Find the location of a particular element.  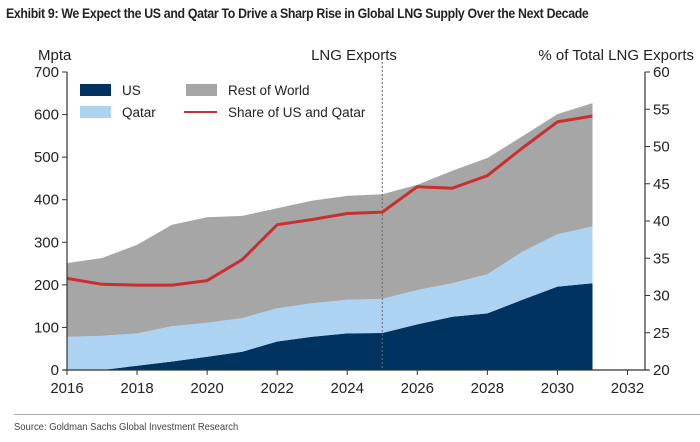

y-left-tick-label: 700 is located at coordinates (46, 72).